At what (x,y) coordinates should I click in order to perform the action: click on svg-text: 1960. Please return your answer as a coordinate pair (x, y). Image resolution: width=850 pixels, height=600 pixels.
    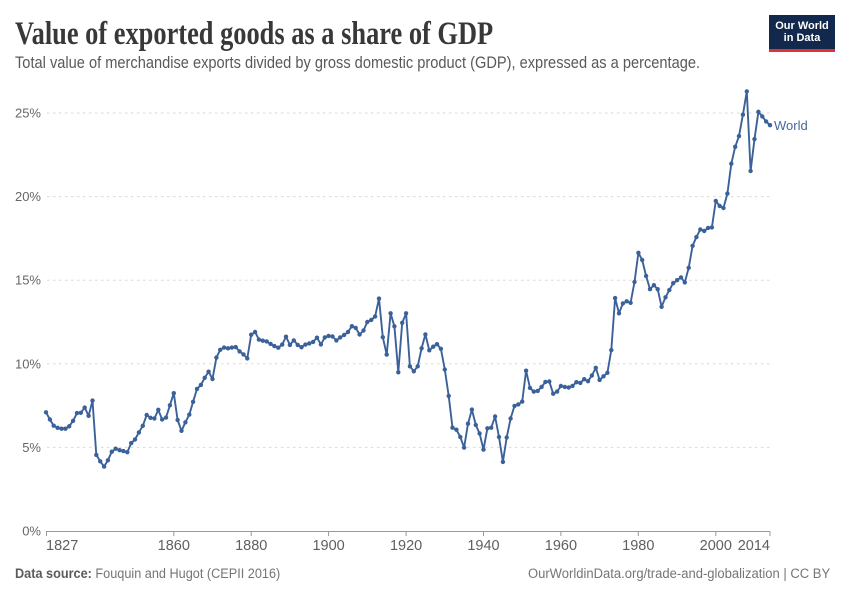
    Looking at the image, I should click on (561, 546).